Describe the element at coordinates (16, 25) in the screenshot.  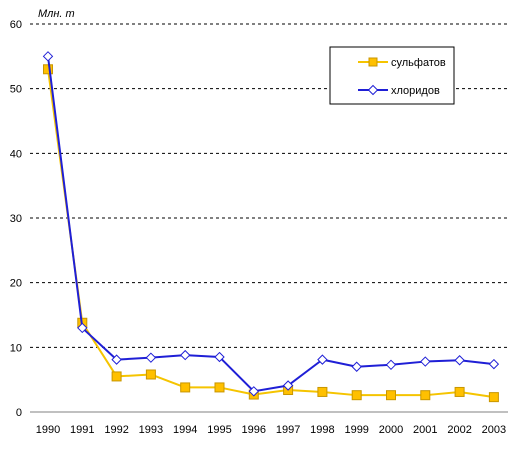
I see `y-tick-label: 60` at that location.